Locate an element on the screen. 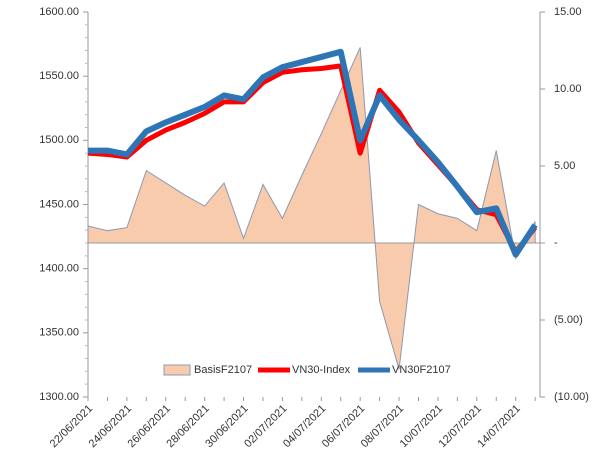  y-tick-label: 1500.00 is located at coordinates (59, 140).